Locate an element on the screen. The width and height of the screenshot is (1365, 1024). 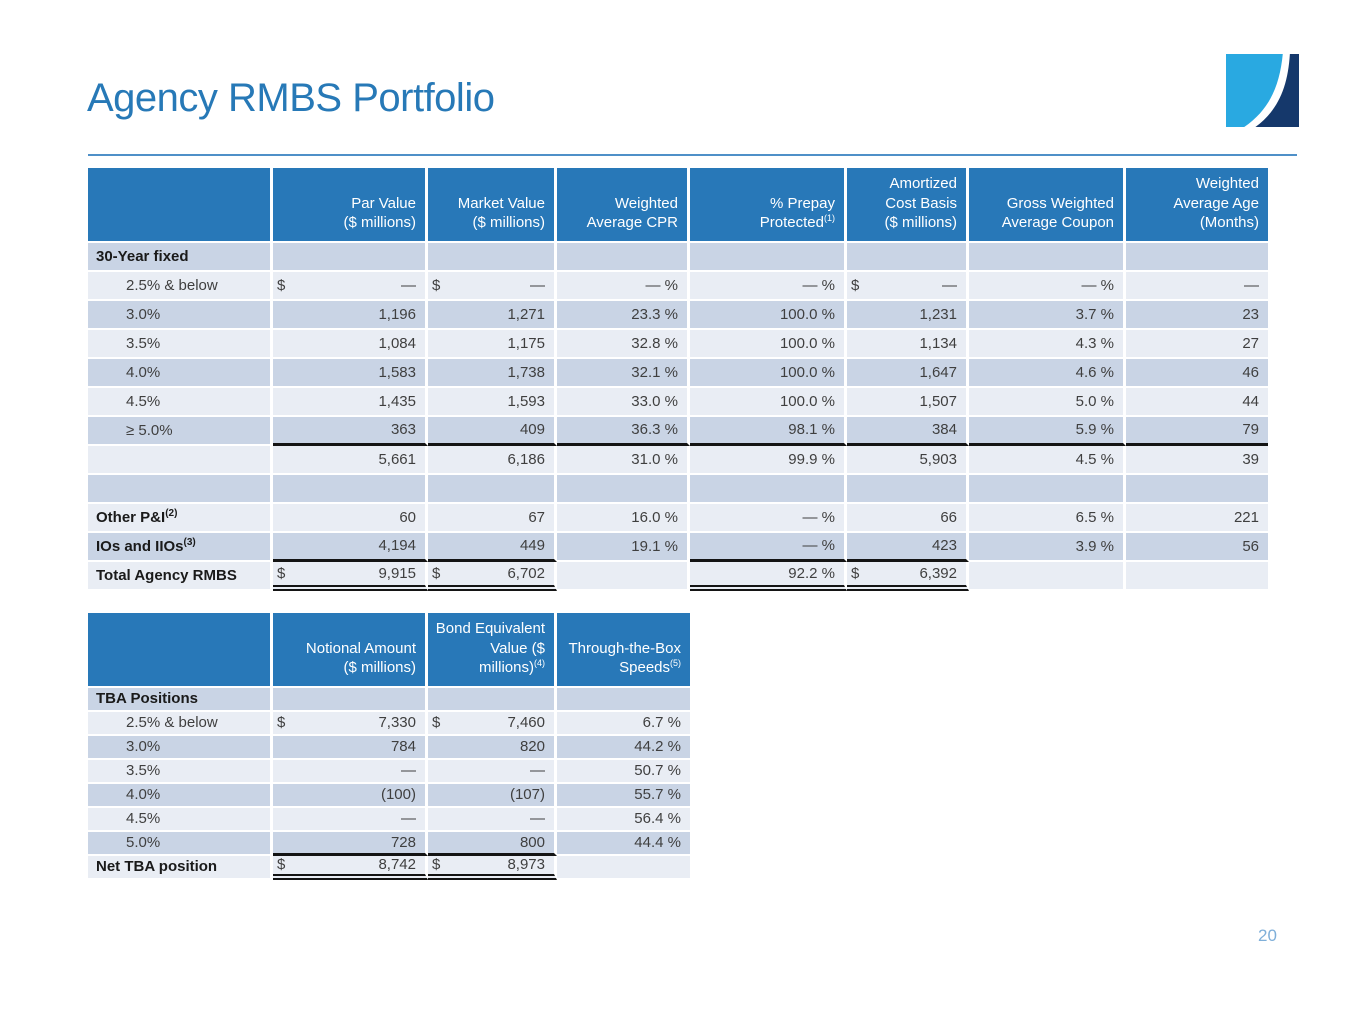
table-cell: 1,134 is located at coordinates (908, 344).